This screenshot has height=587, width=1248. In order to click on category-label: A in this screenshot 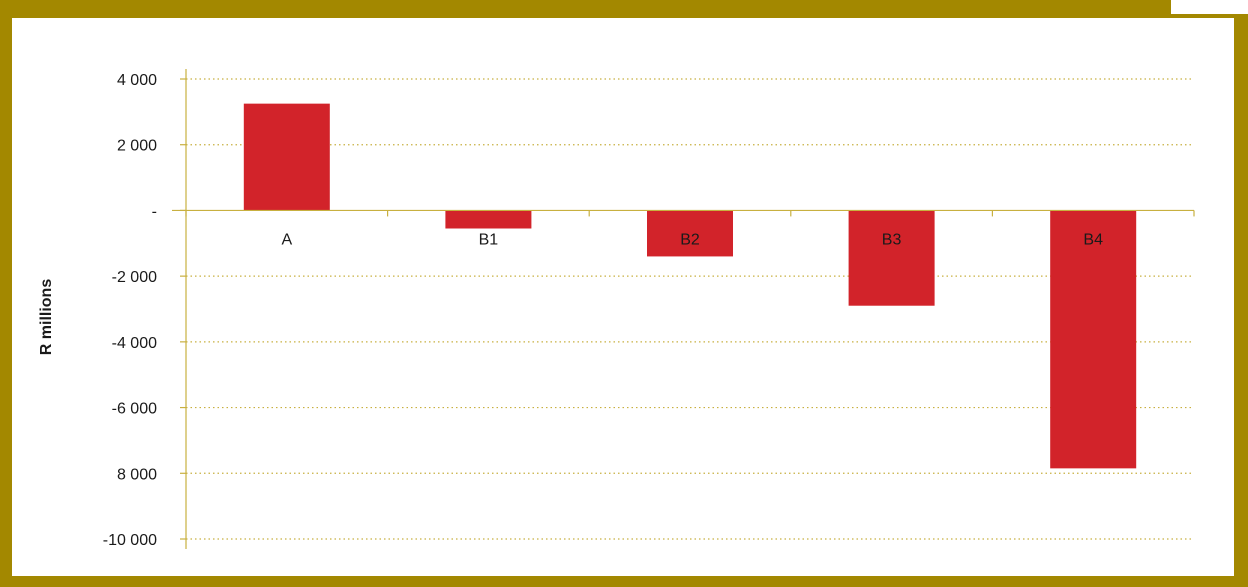, I will do `click(286, 239)`.